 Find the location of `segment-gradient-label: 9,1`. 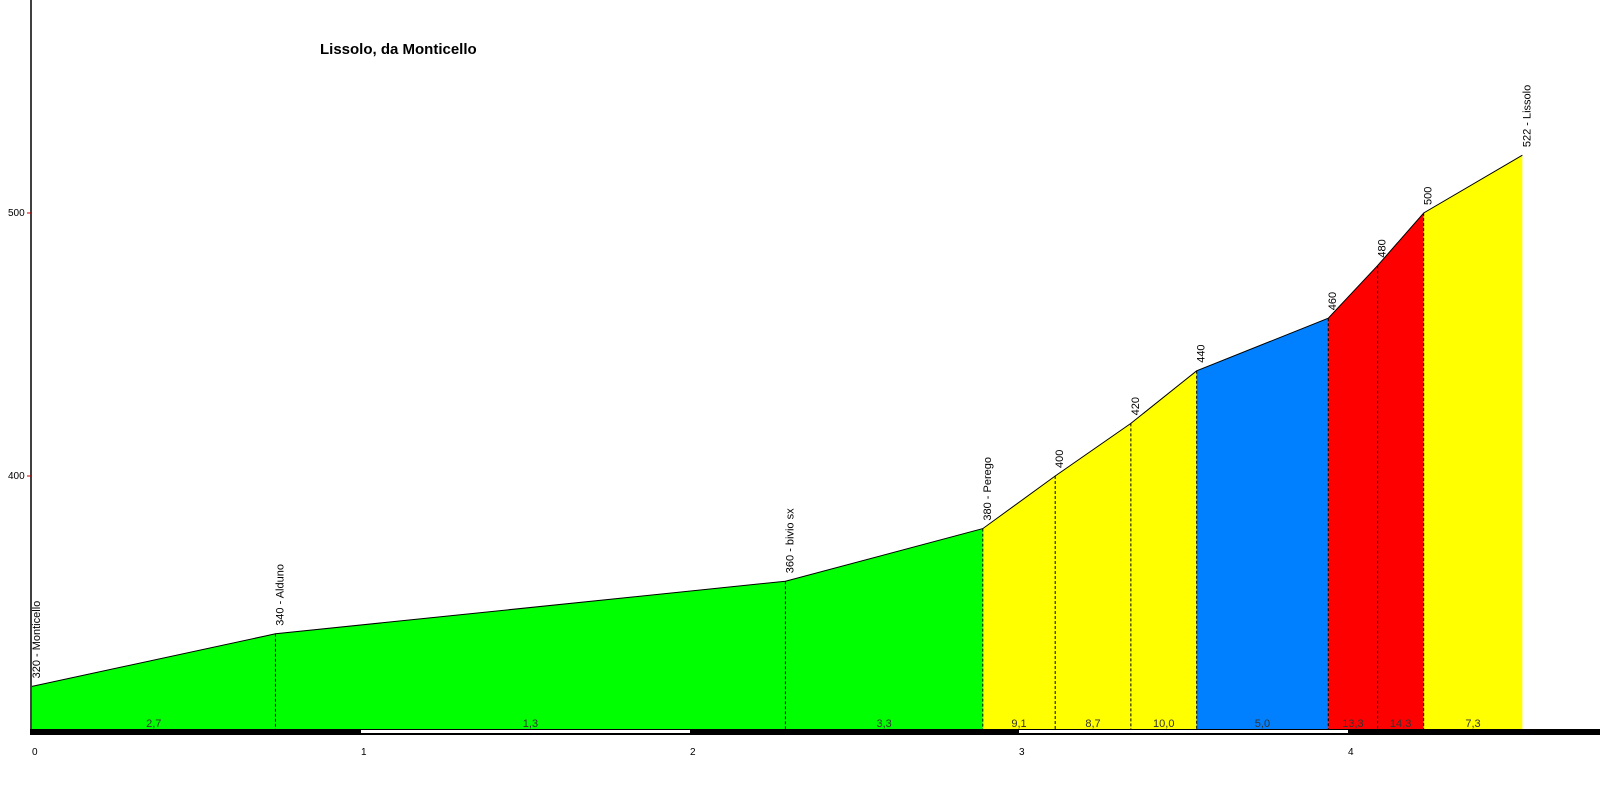

segment-gradient-label: 9,1 is located at coordinates (1018, 724).